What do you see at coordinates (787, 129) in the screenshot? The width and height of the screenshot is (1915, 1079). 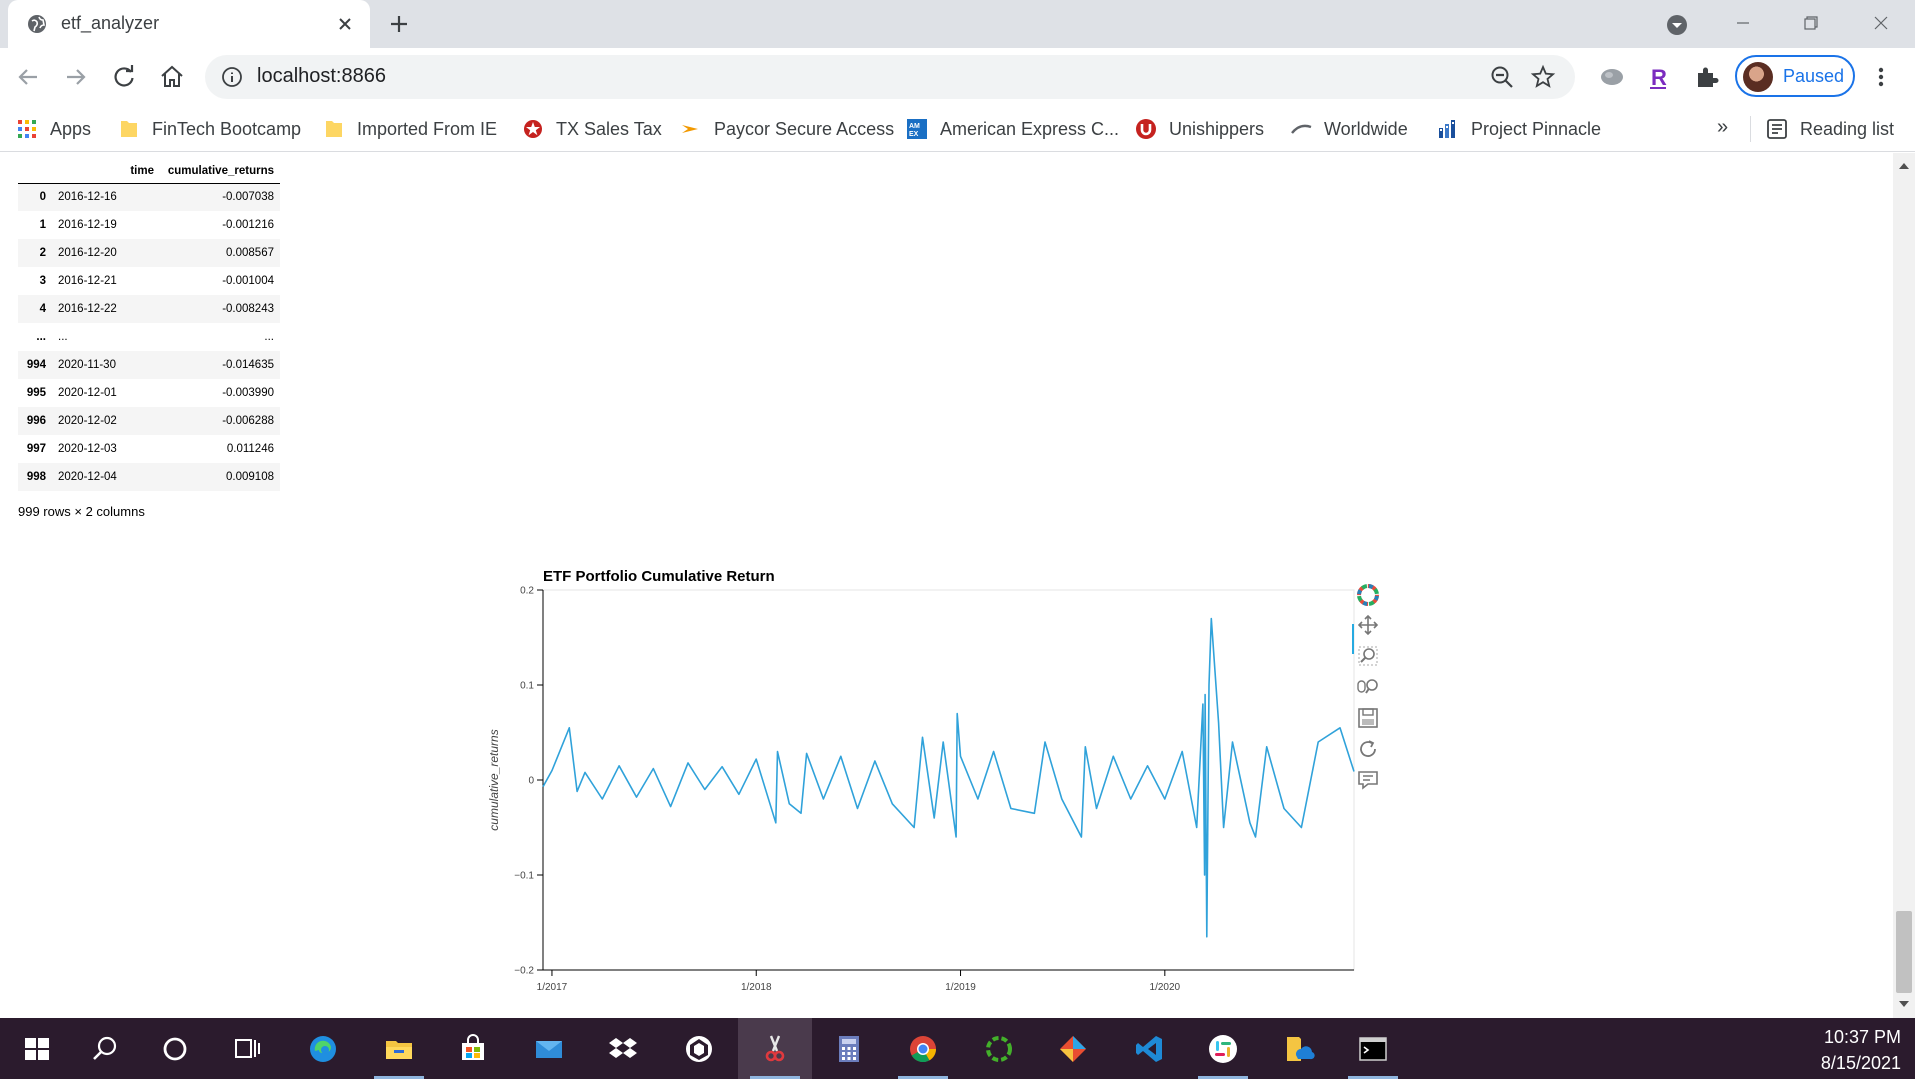 I see `bookmark-paycor: Paycor Secure Access` at bounding box center [787, 129].